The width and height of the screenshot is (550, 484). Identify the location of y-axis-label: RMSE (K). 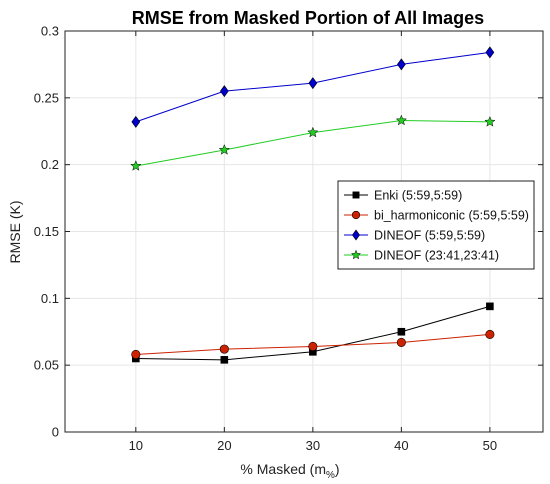
(15, 232).